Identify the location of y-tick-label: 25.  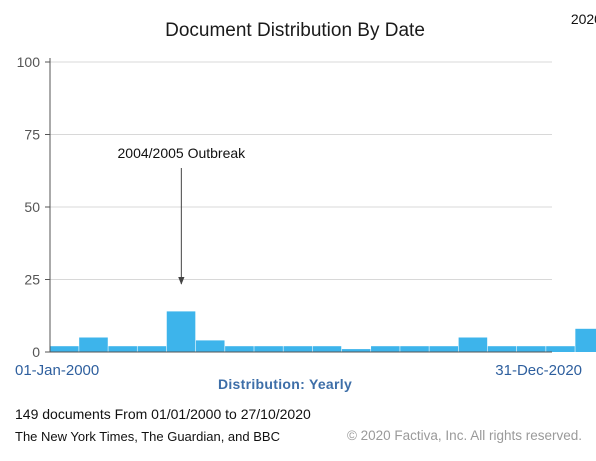
(32, 280).